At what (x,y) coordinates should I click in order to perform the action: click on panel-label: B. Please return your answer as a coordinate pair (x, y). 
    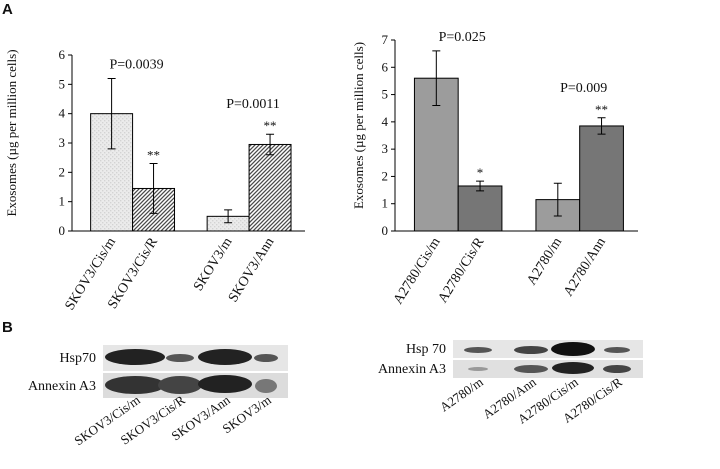
    Looking at the image, I should click on (7, 327).